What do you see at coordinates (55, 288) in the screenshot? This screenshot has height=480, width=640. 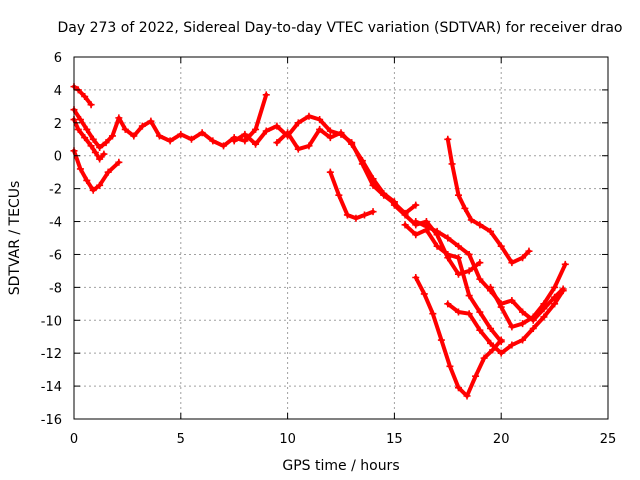 I see `y-tick-label: -8` at bounding box center [55, 288].